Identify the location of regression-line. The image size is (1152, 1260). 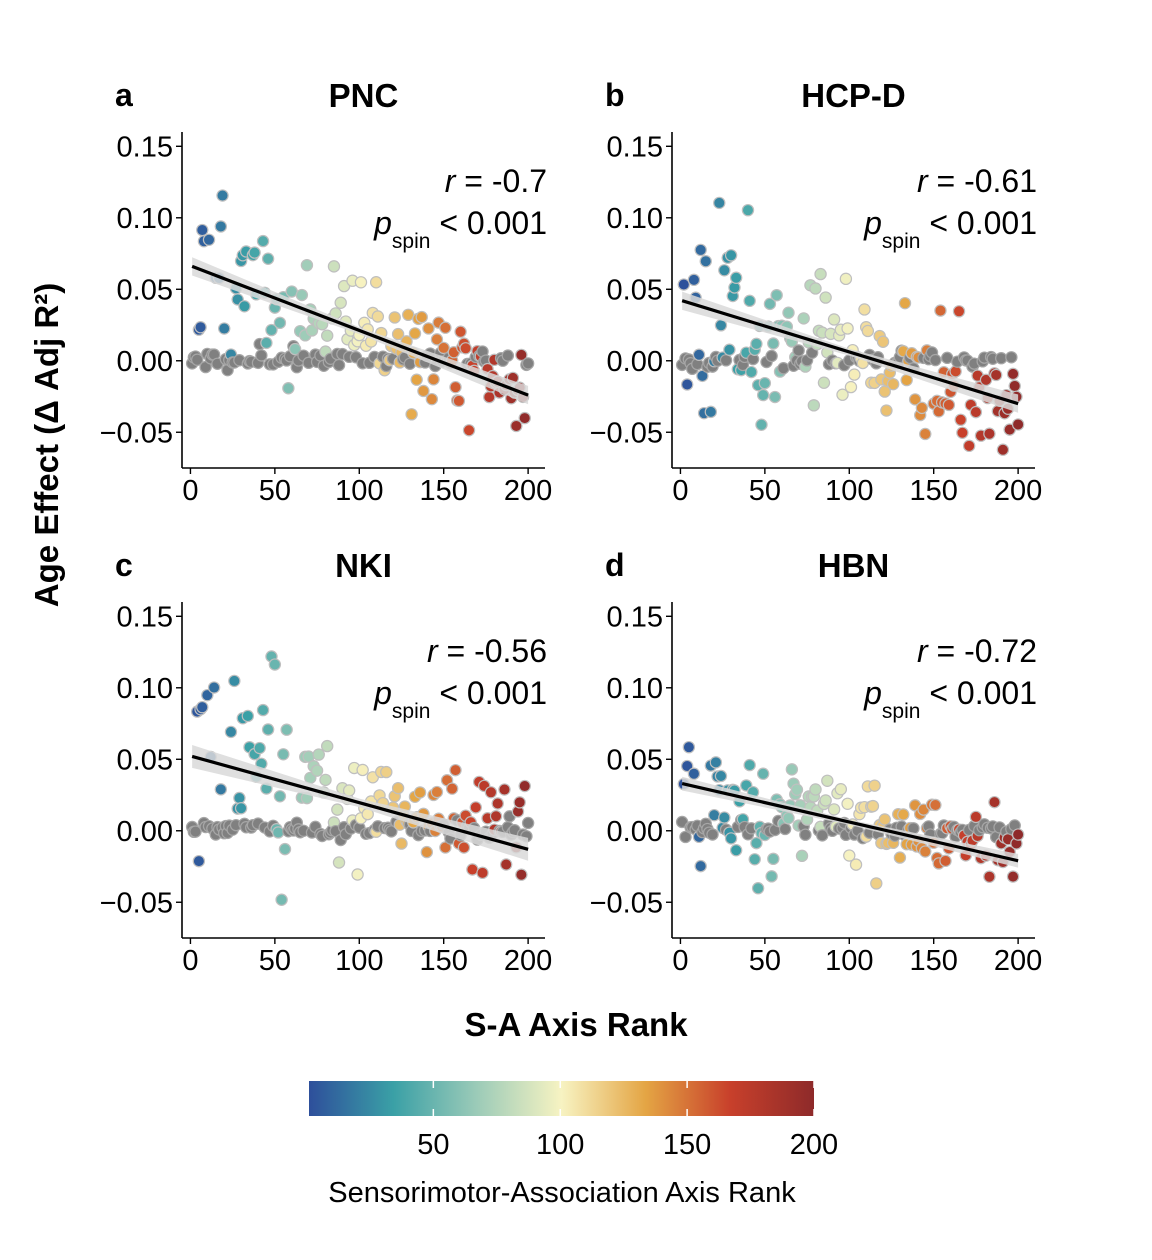
(360, 330).